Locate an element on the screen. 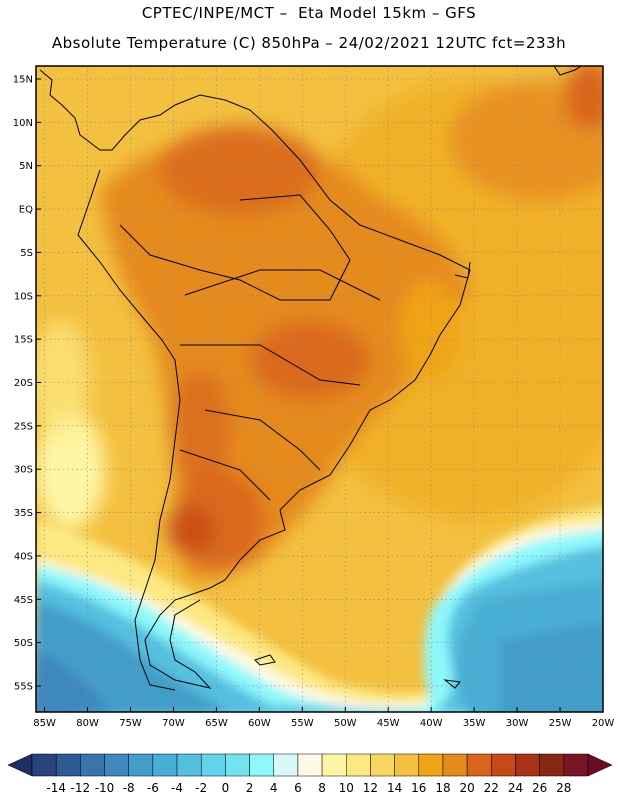  lon-tick-label: 25W is located at coordinates (560, 723).